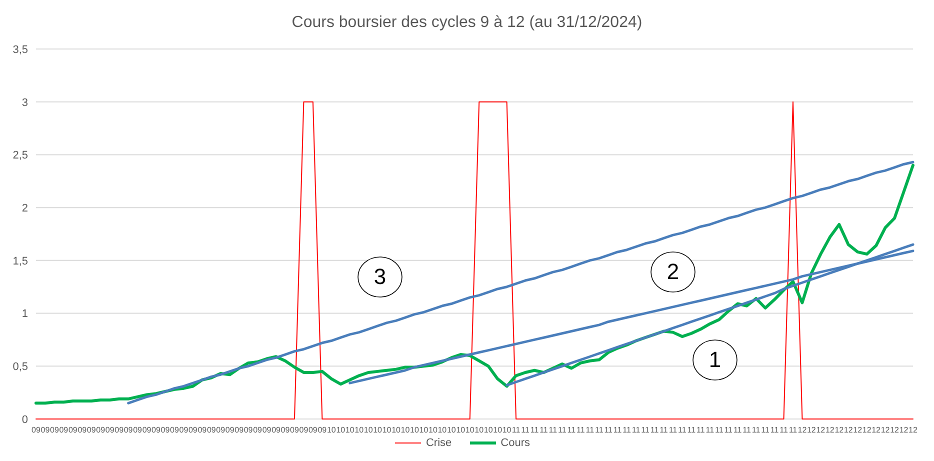 The width and height of the screenshot is (934, 461). What do you see at coordinates (20, 156) in the screenshot?
I see `y-tick-label: 2,5` at bounding box center [20, 156].